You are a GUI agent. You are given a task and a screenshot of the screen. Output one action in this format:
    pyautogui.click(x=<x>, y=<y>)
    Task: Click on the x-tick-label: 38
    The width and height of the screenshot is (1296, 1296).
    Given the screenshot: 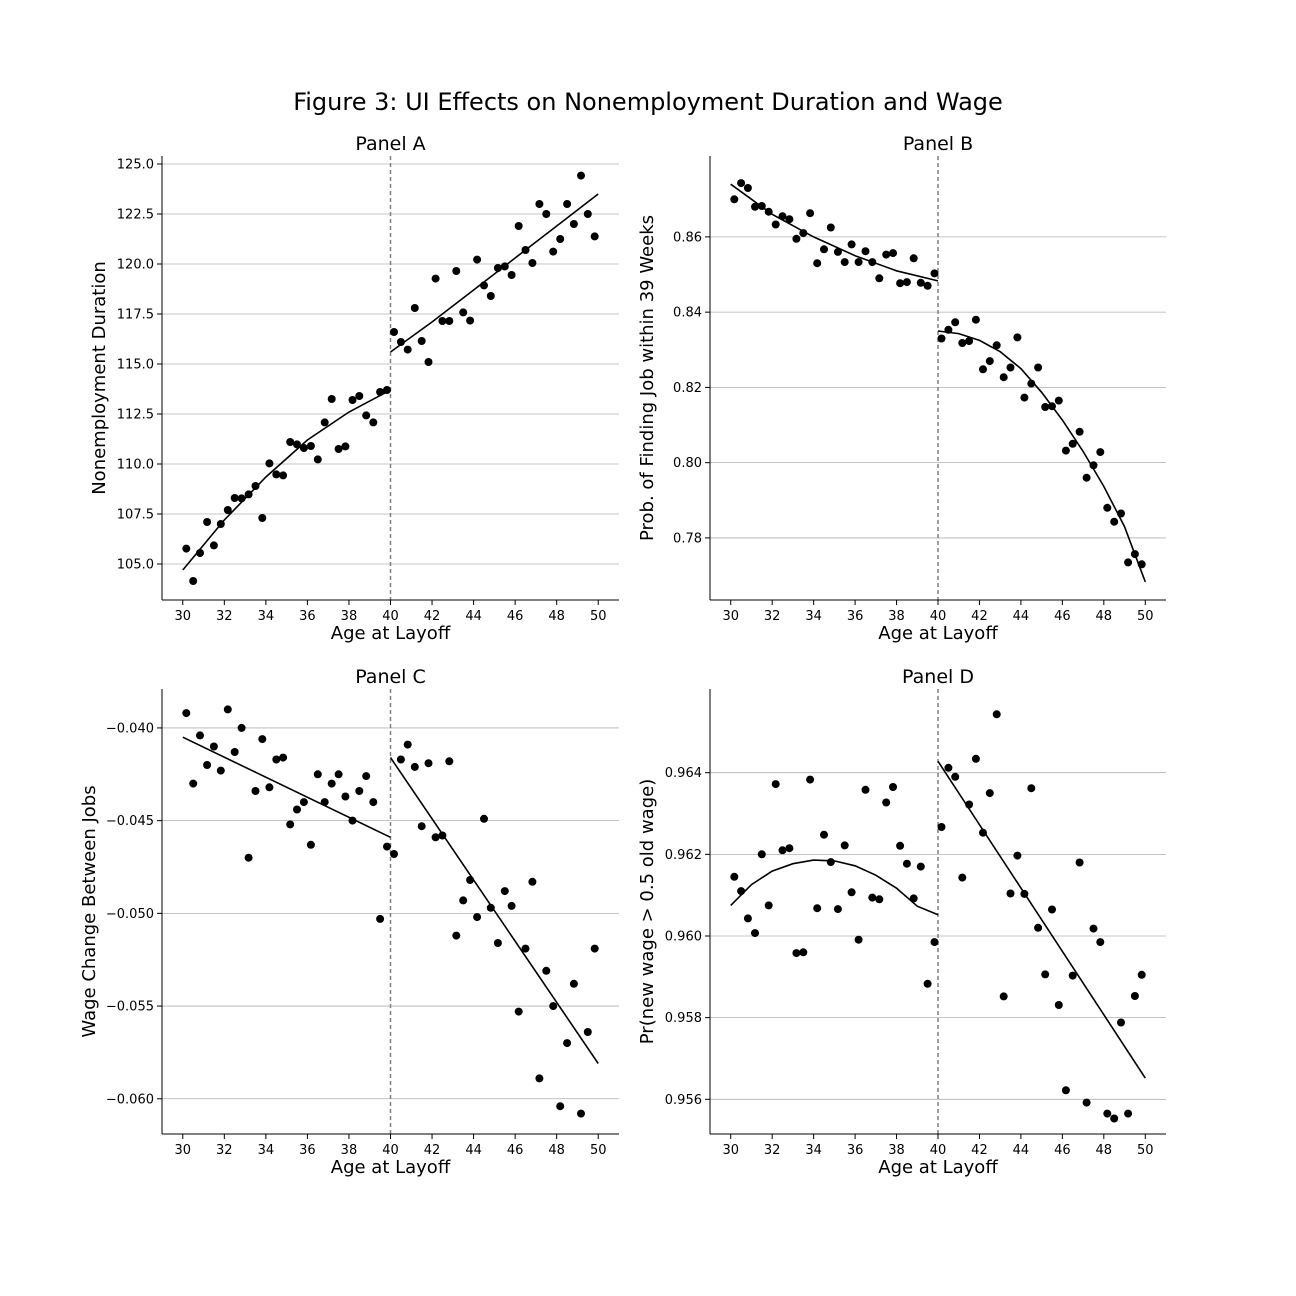 What is the action you would take?
    pyautogui.click(x=896, y=616)
    